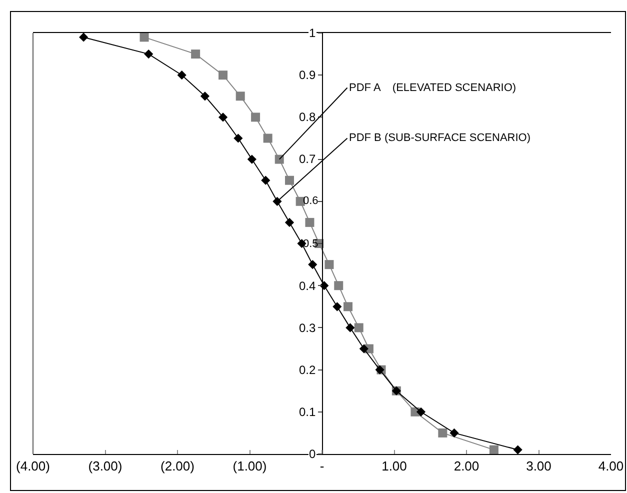 The height and width of the screenshot is (493, 627). Describe the element at coordinates (307, 117) in the screenshot. I see `y-tick-label: 0.8` at that location.